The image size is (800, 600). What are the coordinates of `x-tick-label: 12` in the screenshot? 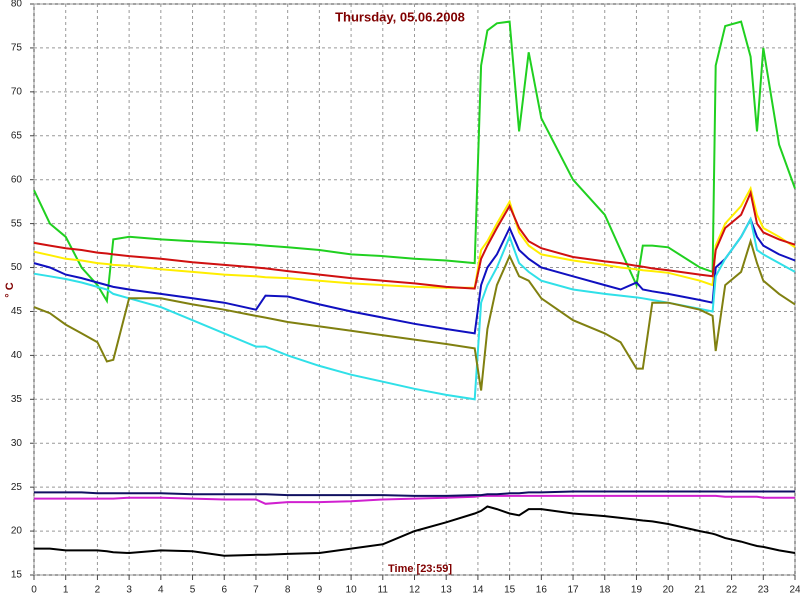 It's located at (415, 590).